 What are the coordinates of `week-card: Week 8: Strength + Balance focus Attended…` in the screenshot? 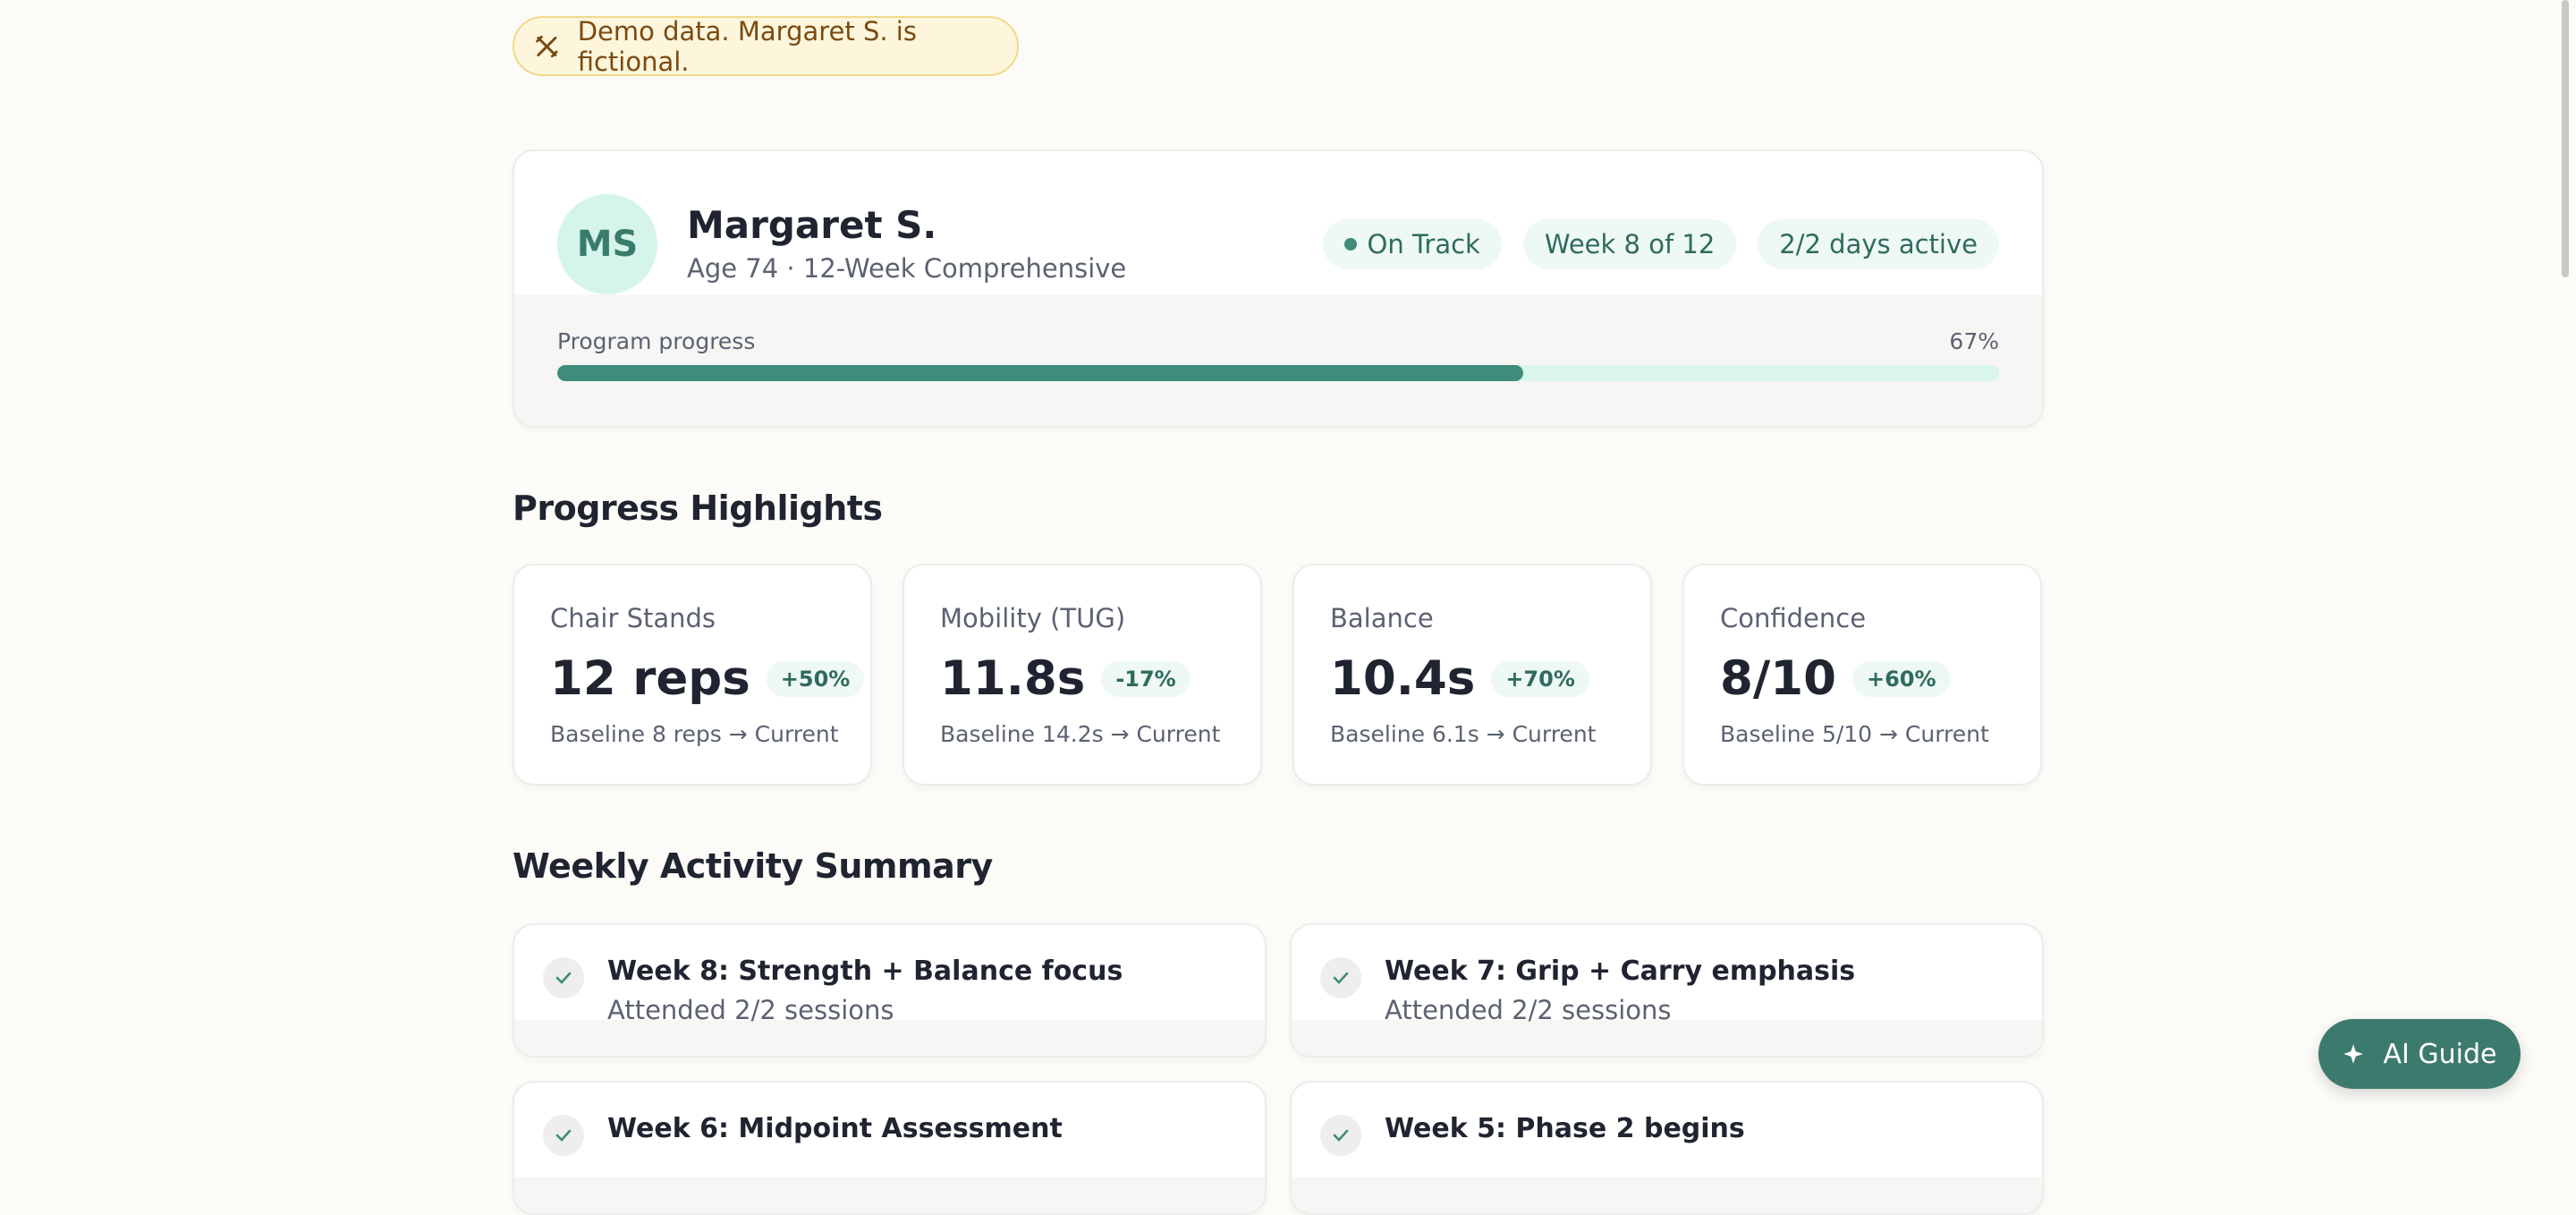 It's located at (890, 991).